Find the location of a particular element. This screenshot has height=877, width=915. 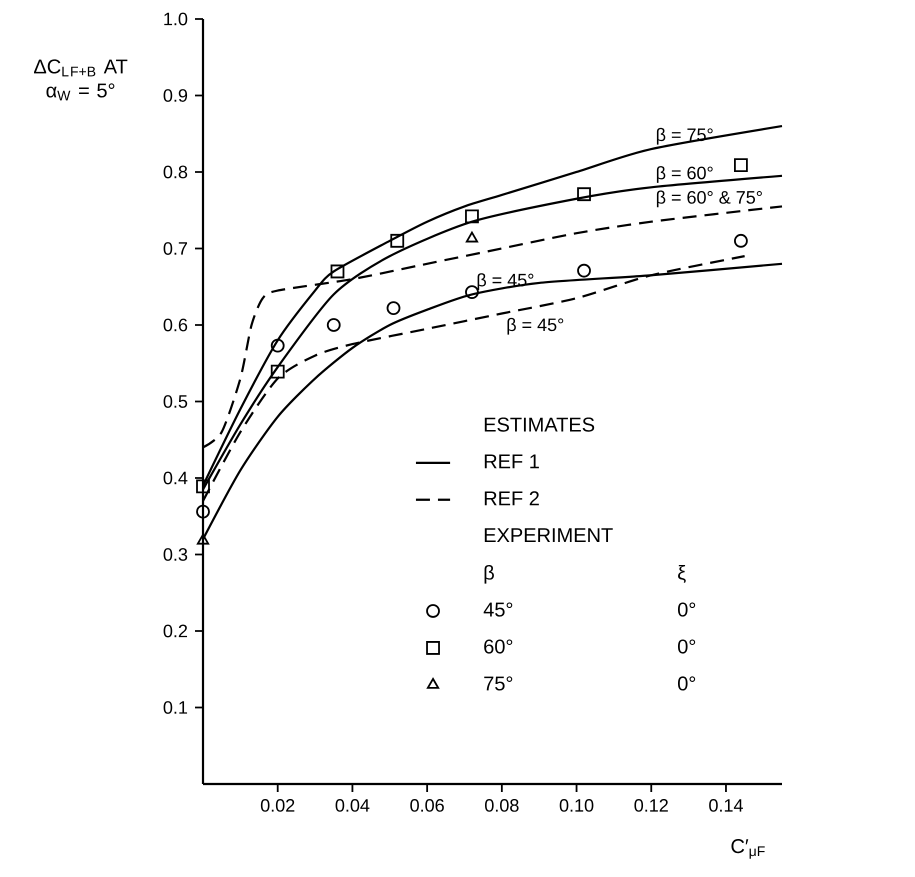

legend-label: 45° is located at coordinates (498, 609).